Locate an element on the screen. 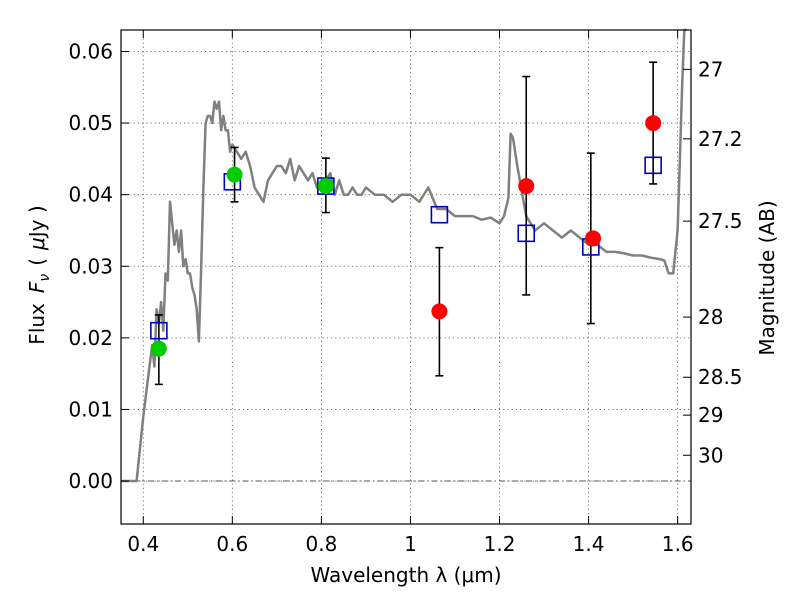 This screenshot has width=800, height=600. x-tick-label-6: 1.6 is located at coordinates (678, 544).